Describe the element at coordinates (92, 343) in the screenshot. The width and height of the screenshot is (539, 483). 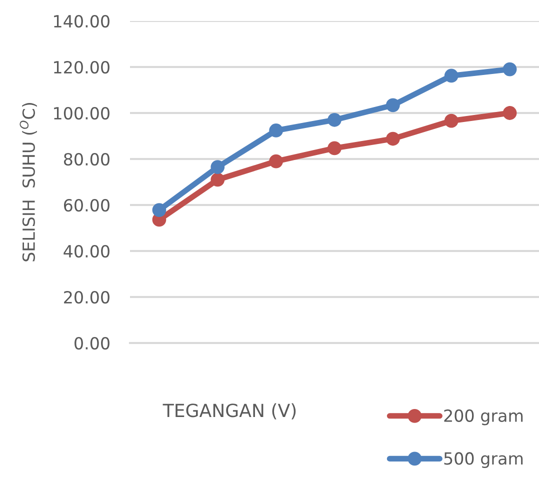
I see `y-tick-label: 0.00` at that location.